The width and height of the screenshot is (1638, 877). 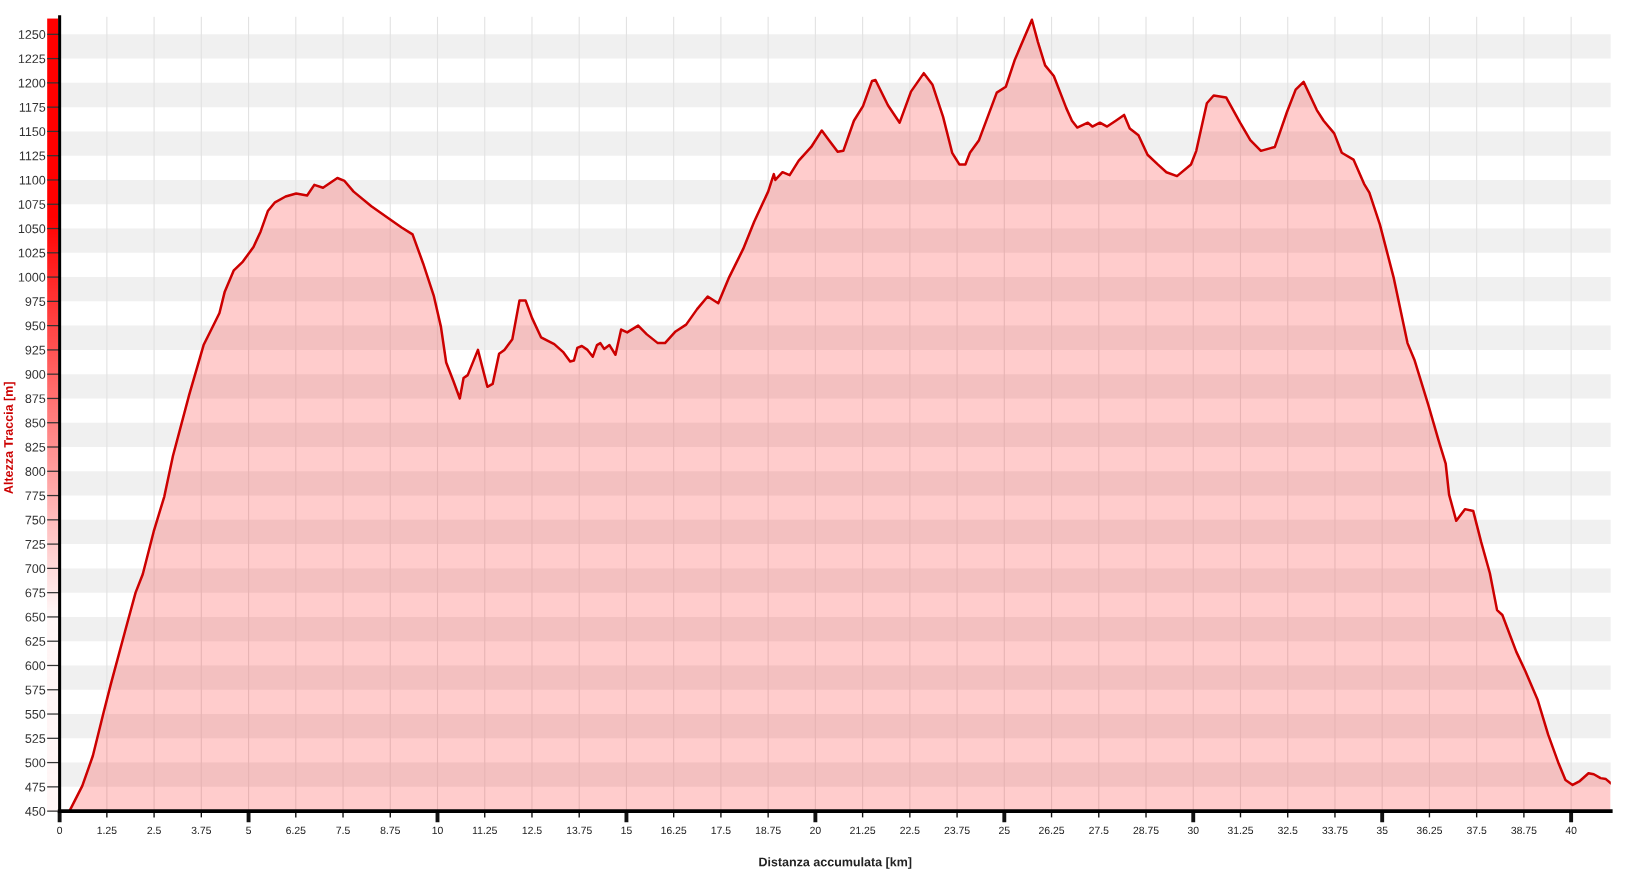 What do you see at coordinates (1193, 830) in the screenshot?
I see `x-tick-label: 30` at bounding box center [1193, 830].